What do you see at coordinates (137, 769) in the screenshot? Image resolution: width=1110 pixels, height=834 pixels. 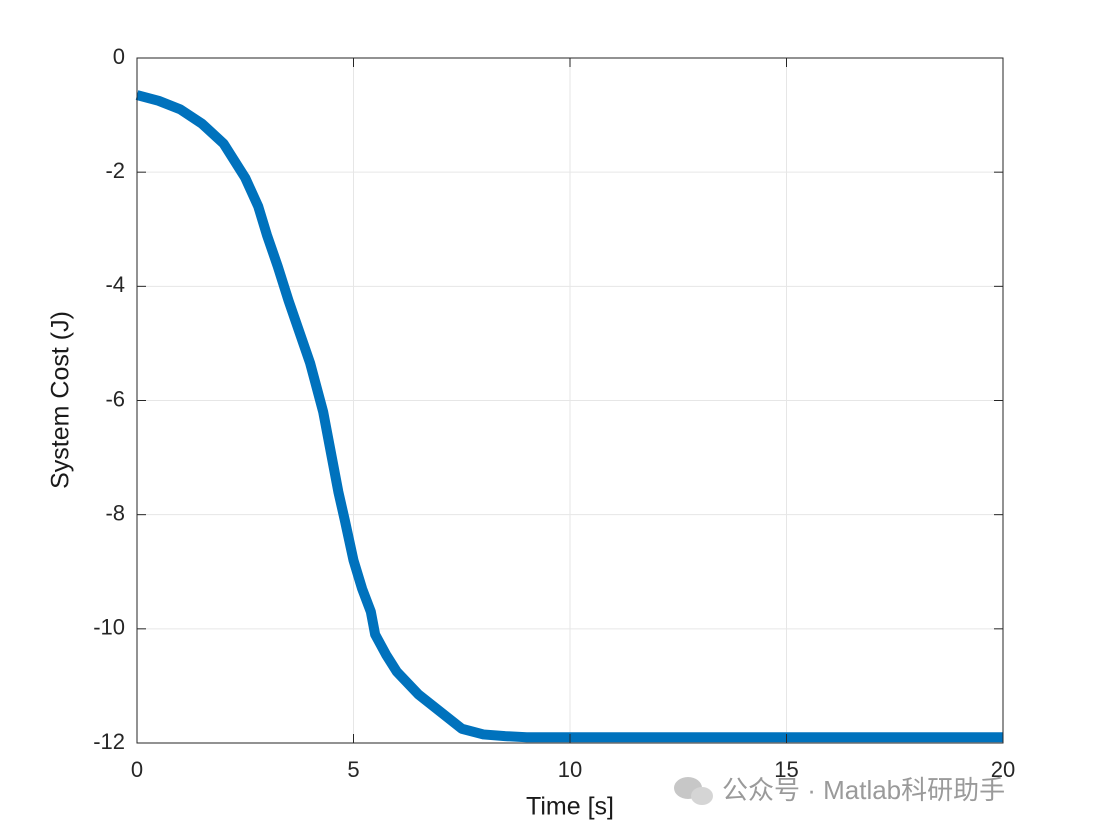 I see `x-tick-label: 0` at bounding box center [137, 769].